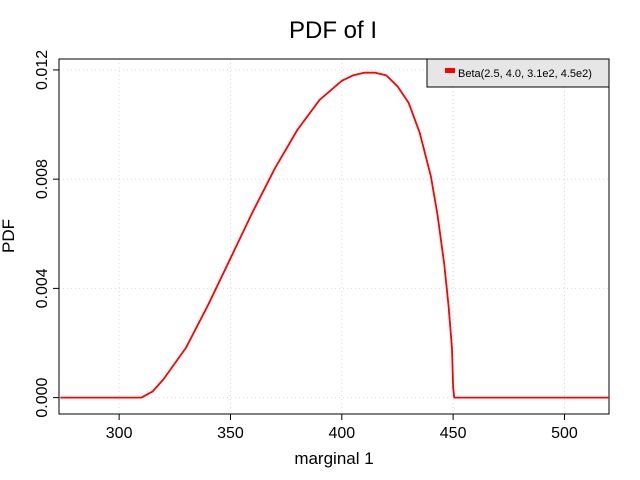 This screenshot has width=640, height=480. I want to click on legend-box, so click(518, 73).